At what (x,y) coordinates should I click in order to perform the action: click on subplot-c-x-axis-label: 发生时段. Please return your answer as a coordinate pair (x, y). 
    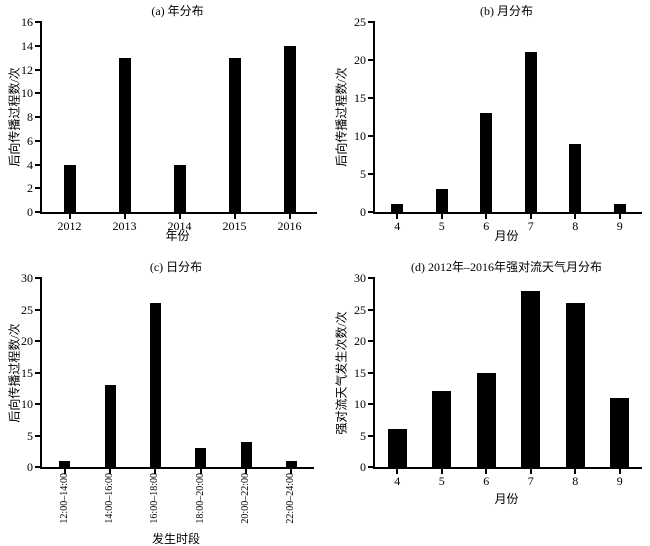
    Looking at the image, I should click on (176, 539).